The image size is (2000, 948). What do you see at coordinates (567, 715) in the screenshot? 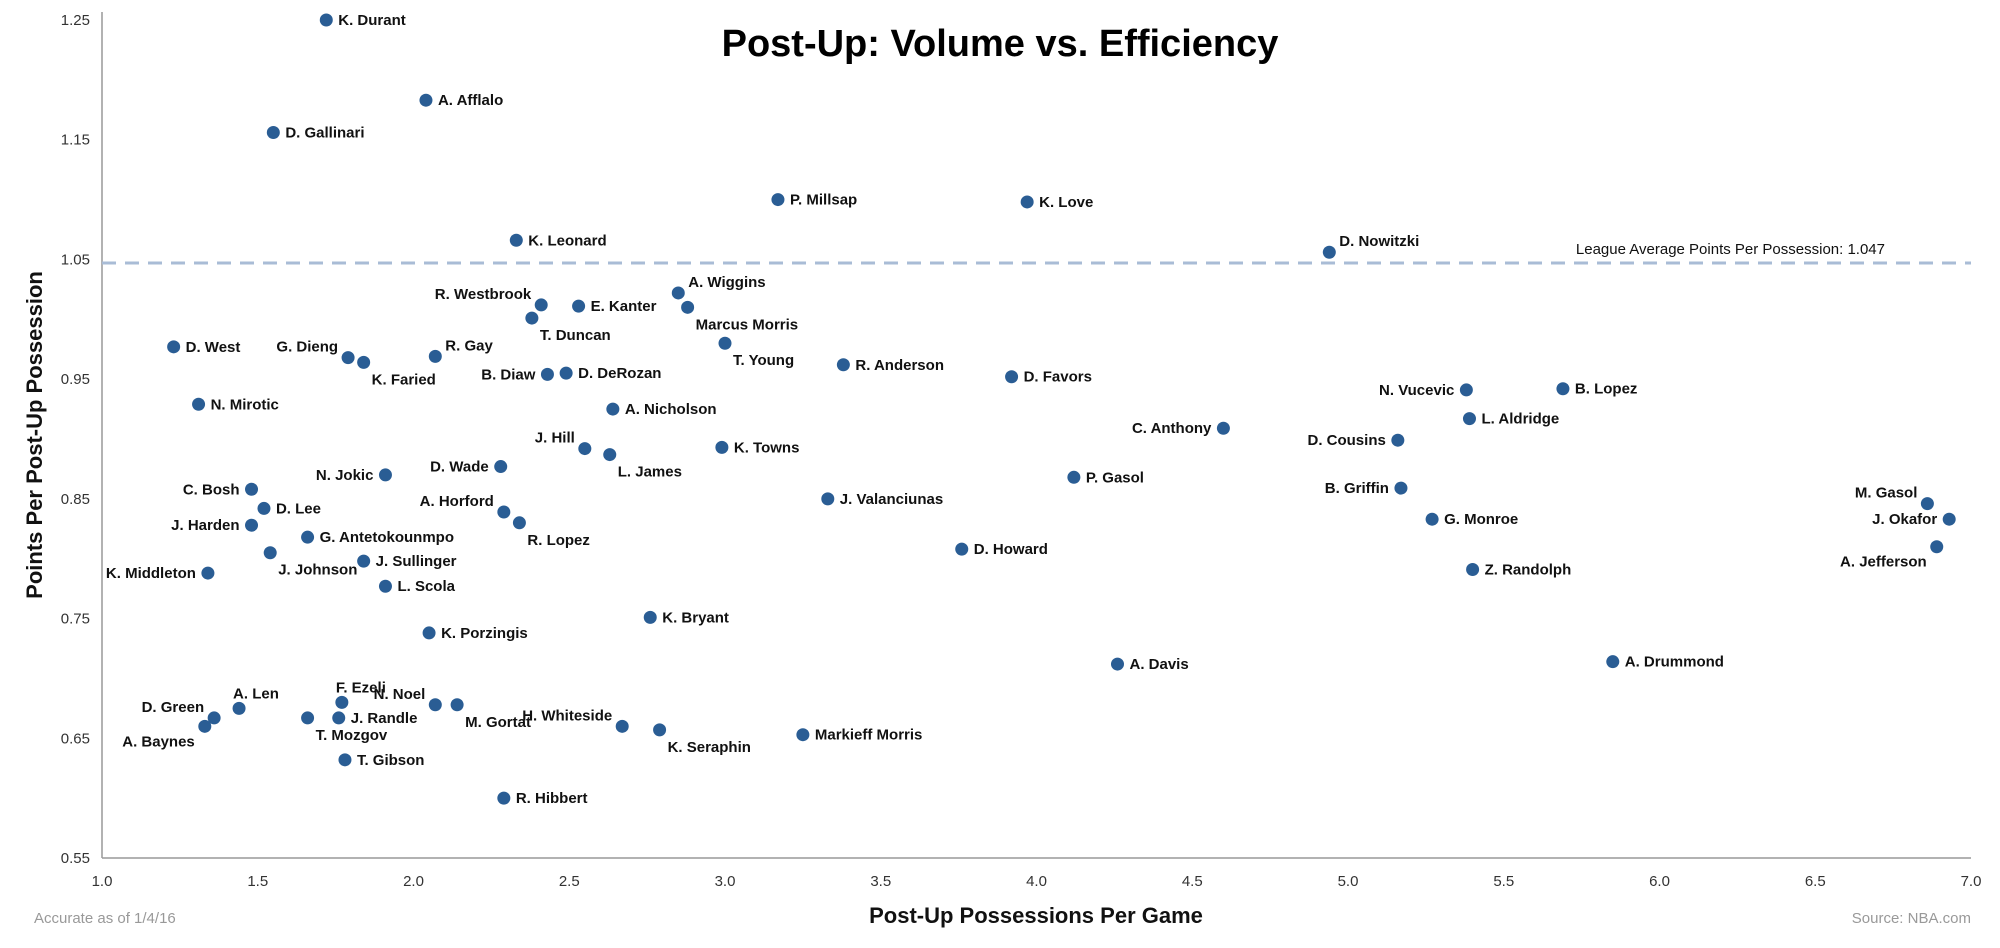
I see `point-label: H. Whiteside` at bounding box center [567, 715].